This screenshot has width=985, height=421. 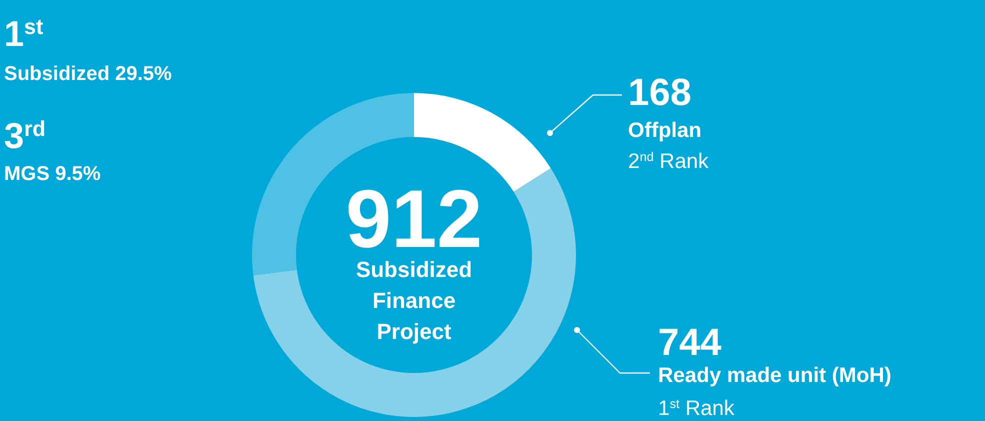 I want to click on text: 3$^{rd}$, so click(x=25, y=135).